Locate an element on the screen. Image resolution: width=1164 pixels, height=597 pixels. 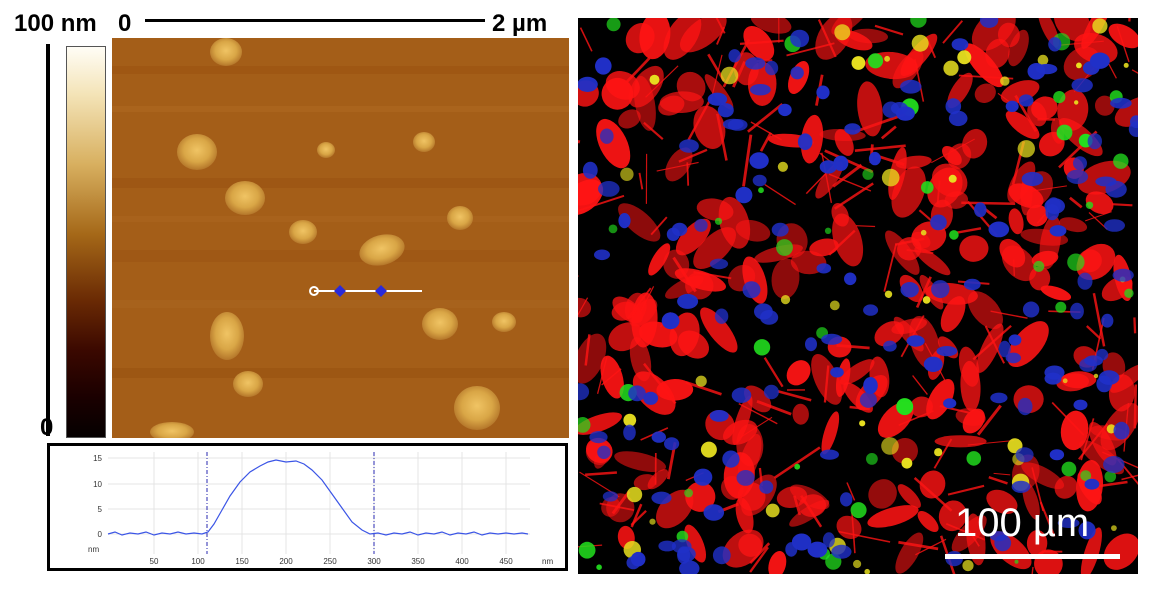
profile-x-tick: 400 is located at coordinates (462, 561).